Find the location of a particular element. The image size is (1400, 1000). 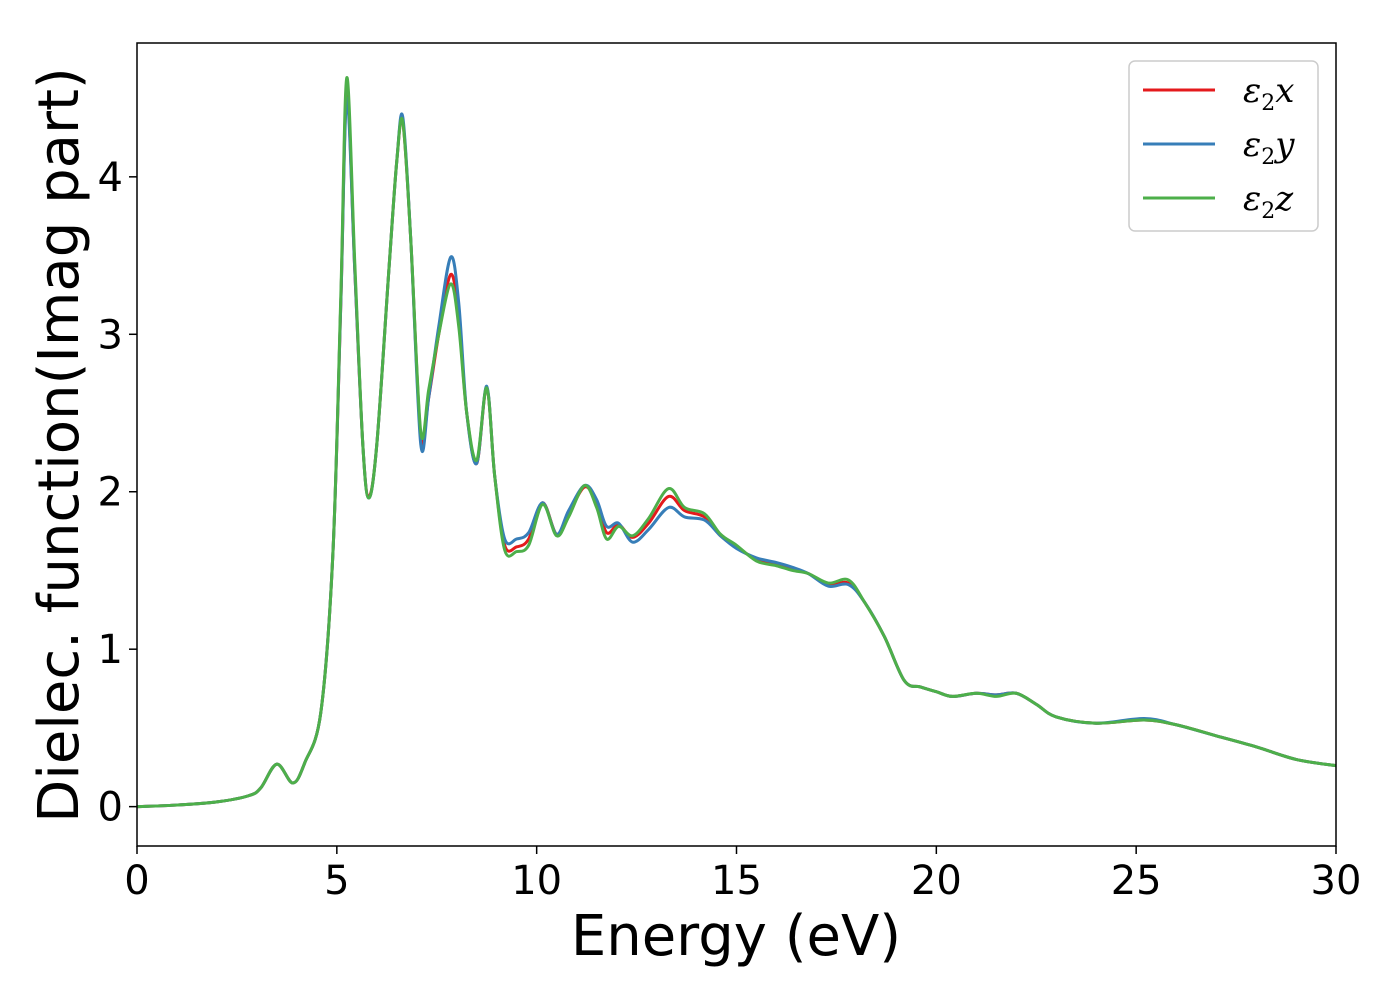

x-tick-label: 25 is located at coordinates (1136, 881).